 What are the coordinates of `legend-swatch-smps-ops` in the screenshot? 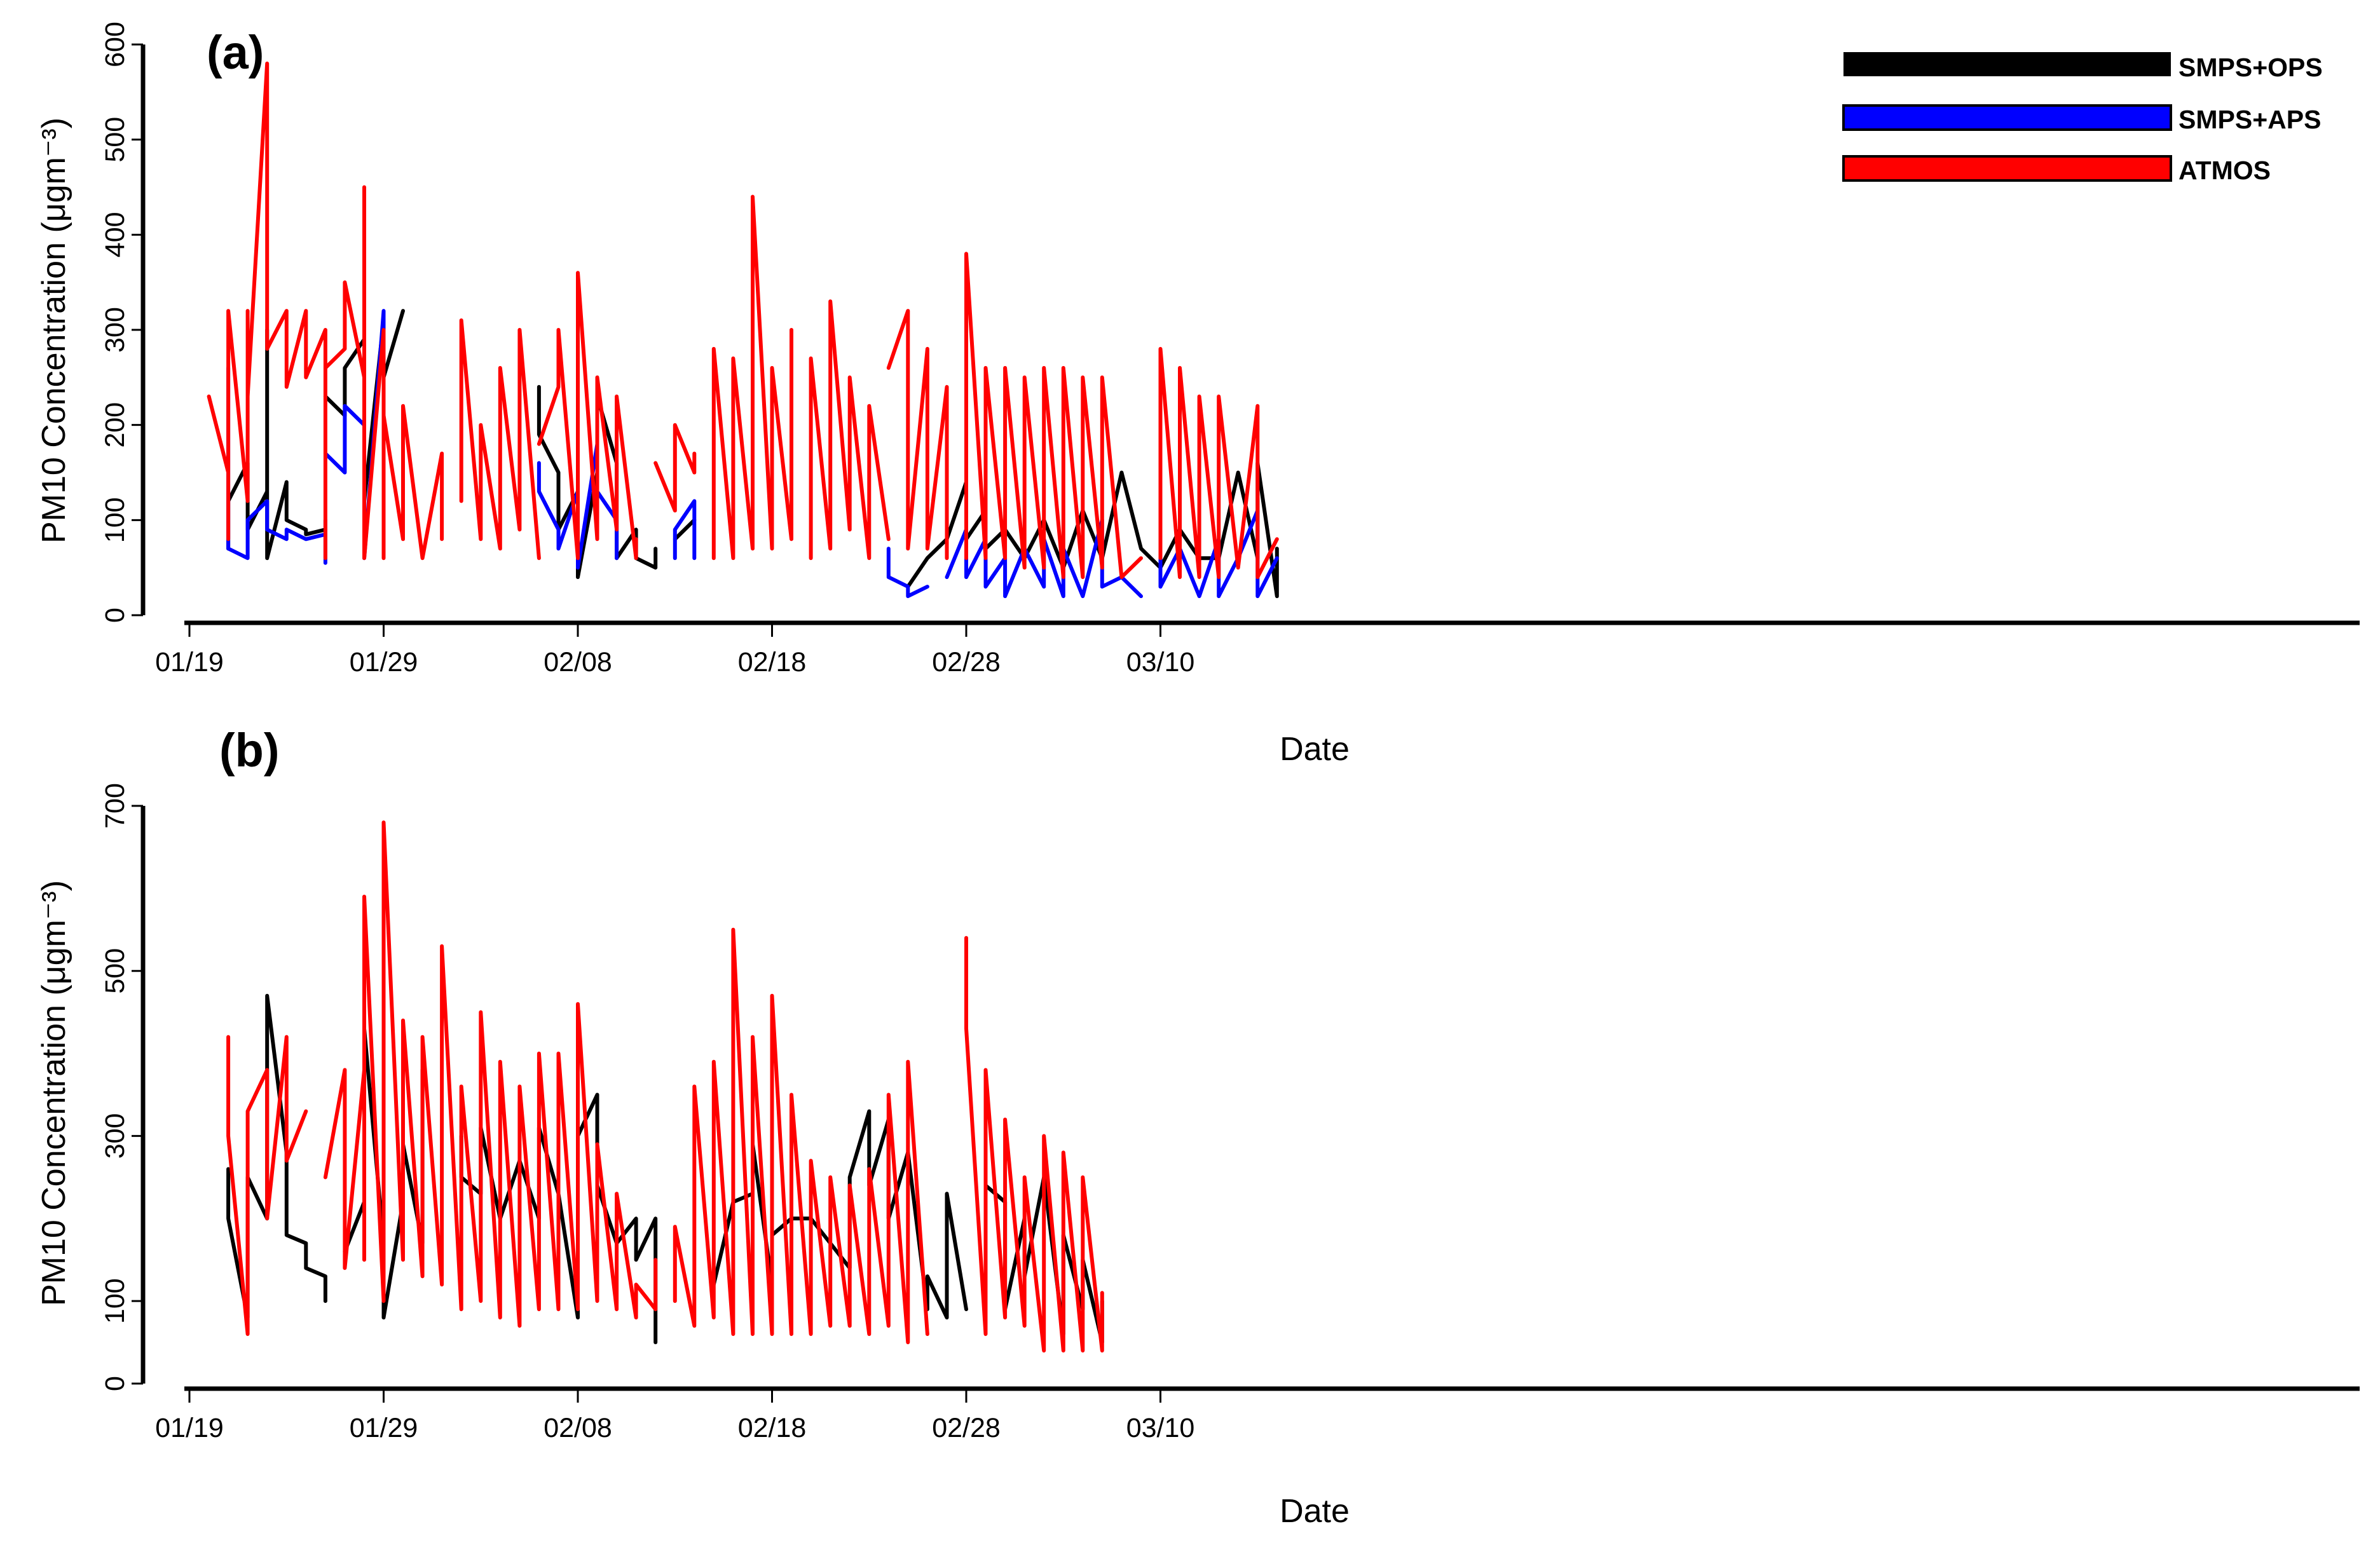 It's located at (2007, 64).